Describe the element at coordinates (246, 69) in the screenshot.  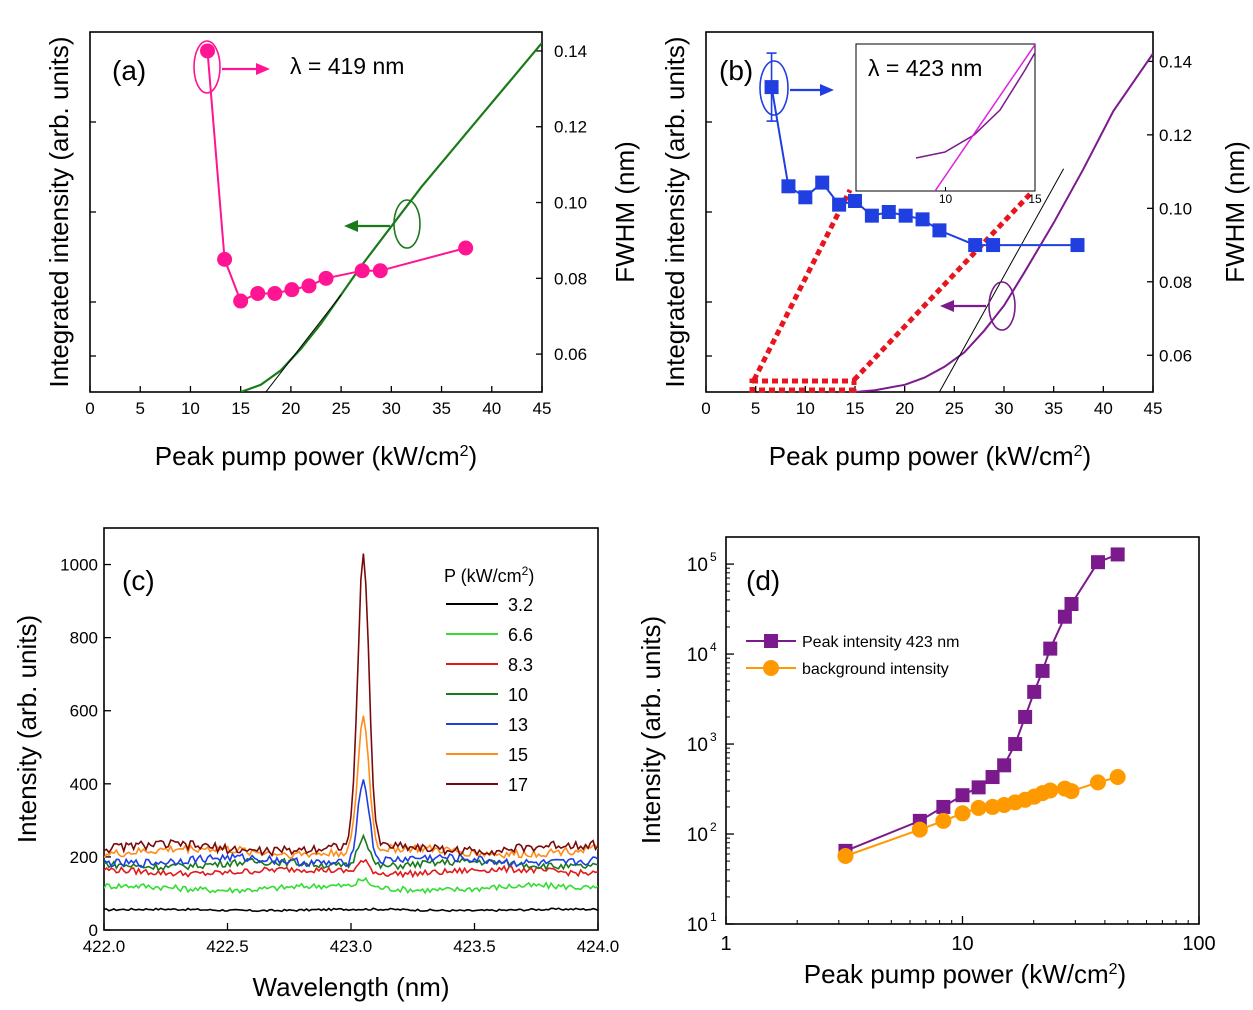
I see `panel-a-fwhm-arrow` at that location.